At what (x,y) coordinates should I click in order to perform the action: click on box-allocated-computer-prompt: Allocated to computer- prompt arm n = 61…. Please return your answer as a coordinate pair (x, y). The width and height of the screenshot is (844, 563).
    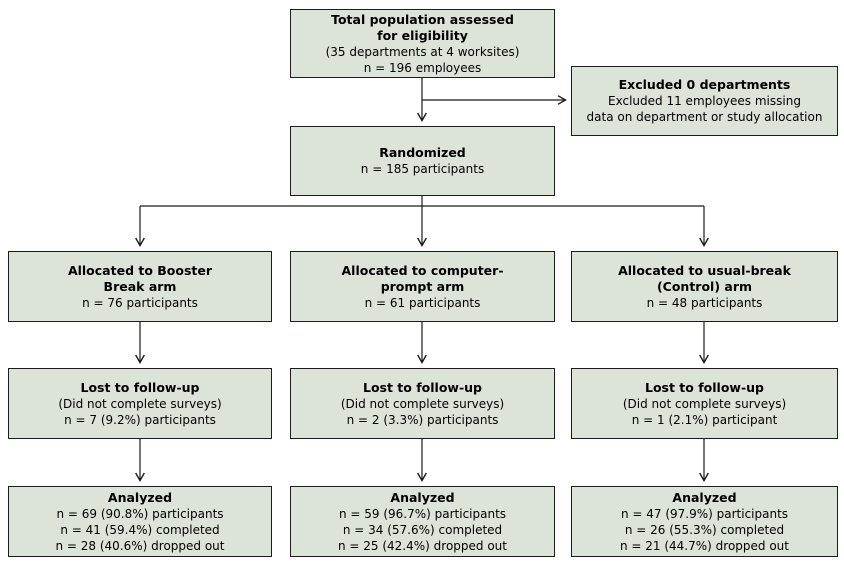
    Looking at the image, I should click on (422, 286).